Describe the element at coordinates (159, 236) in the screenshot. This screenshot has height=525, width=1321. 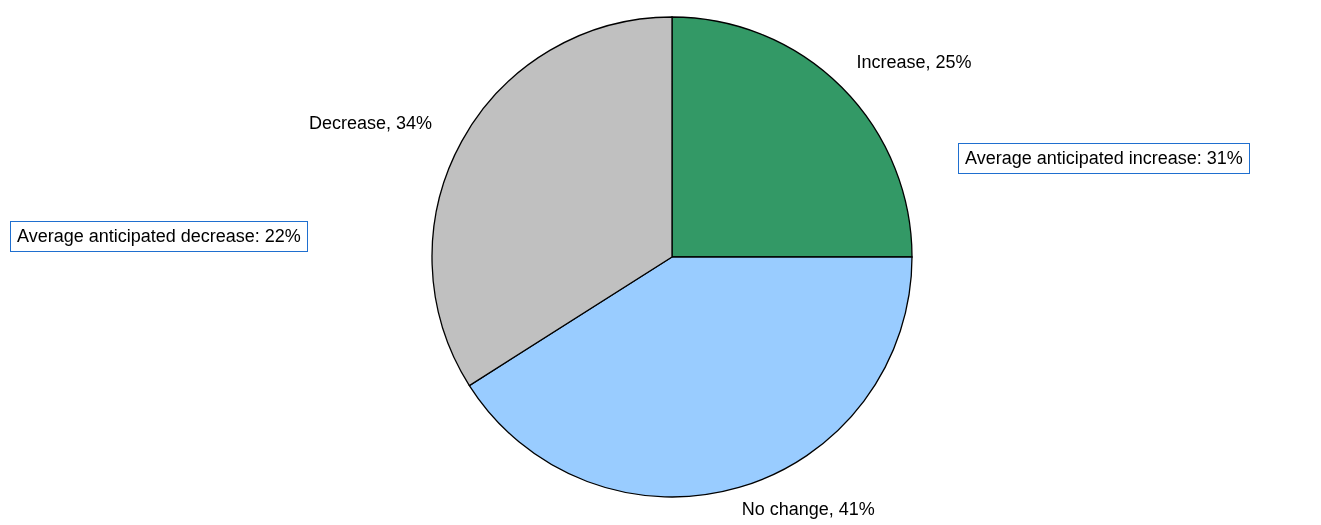
I see `text: Average anticipated decrease: 22%` at that location.